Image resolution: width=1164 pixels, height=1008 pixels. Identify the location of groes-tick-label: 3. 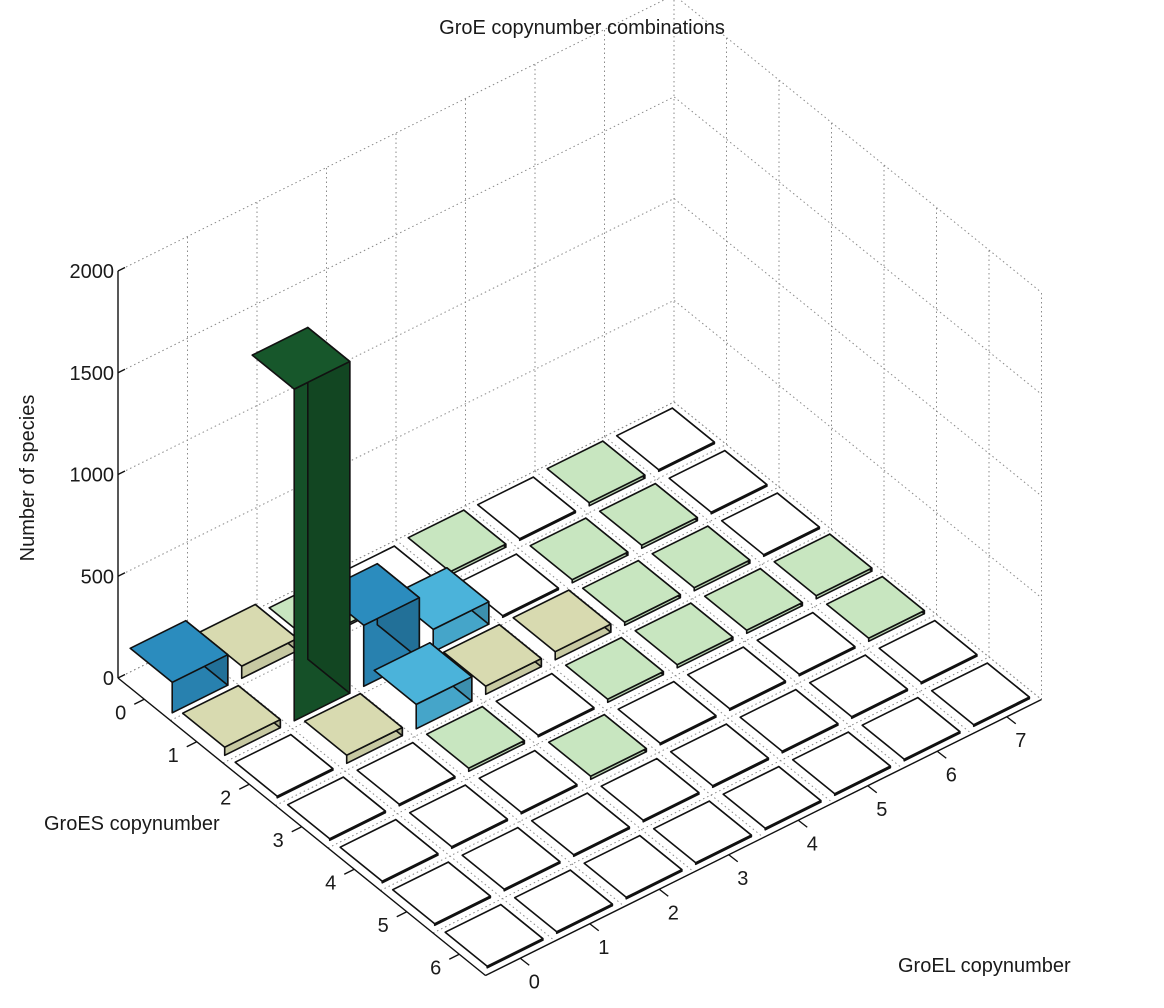
(278, 841).